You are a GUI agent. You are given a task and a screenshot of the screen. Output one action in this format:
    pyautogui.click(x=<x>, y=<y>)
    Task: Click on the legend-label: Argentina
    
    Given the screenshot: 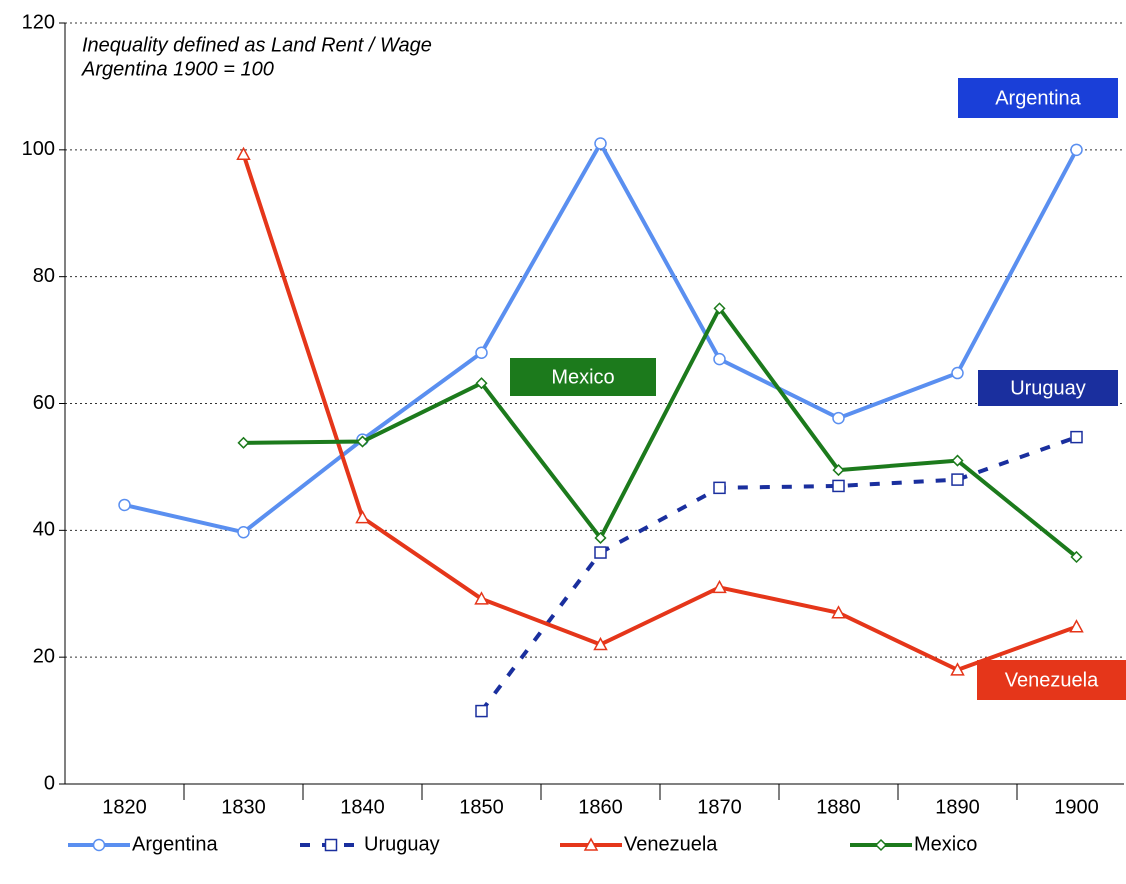 What is the action you would take?
    pyautogui.click(x=175, y=844)
    